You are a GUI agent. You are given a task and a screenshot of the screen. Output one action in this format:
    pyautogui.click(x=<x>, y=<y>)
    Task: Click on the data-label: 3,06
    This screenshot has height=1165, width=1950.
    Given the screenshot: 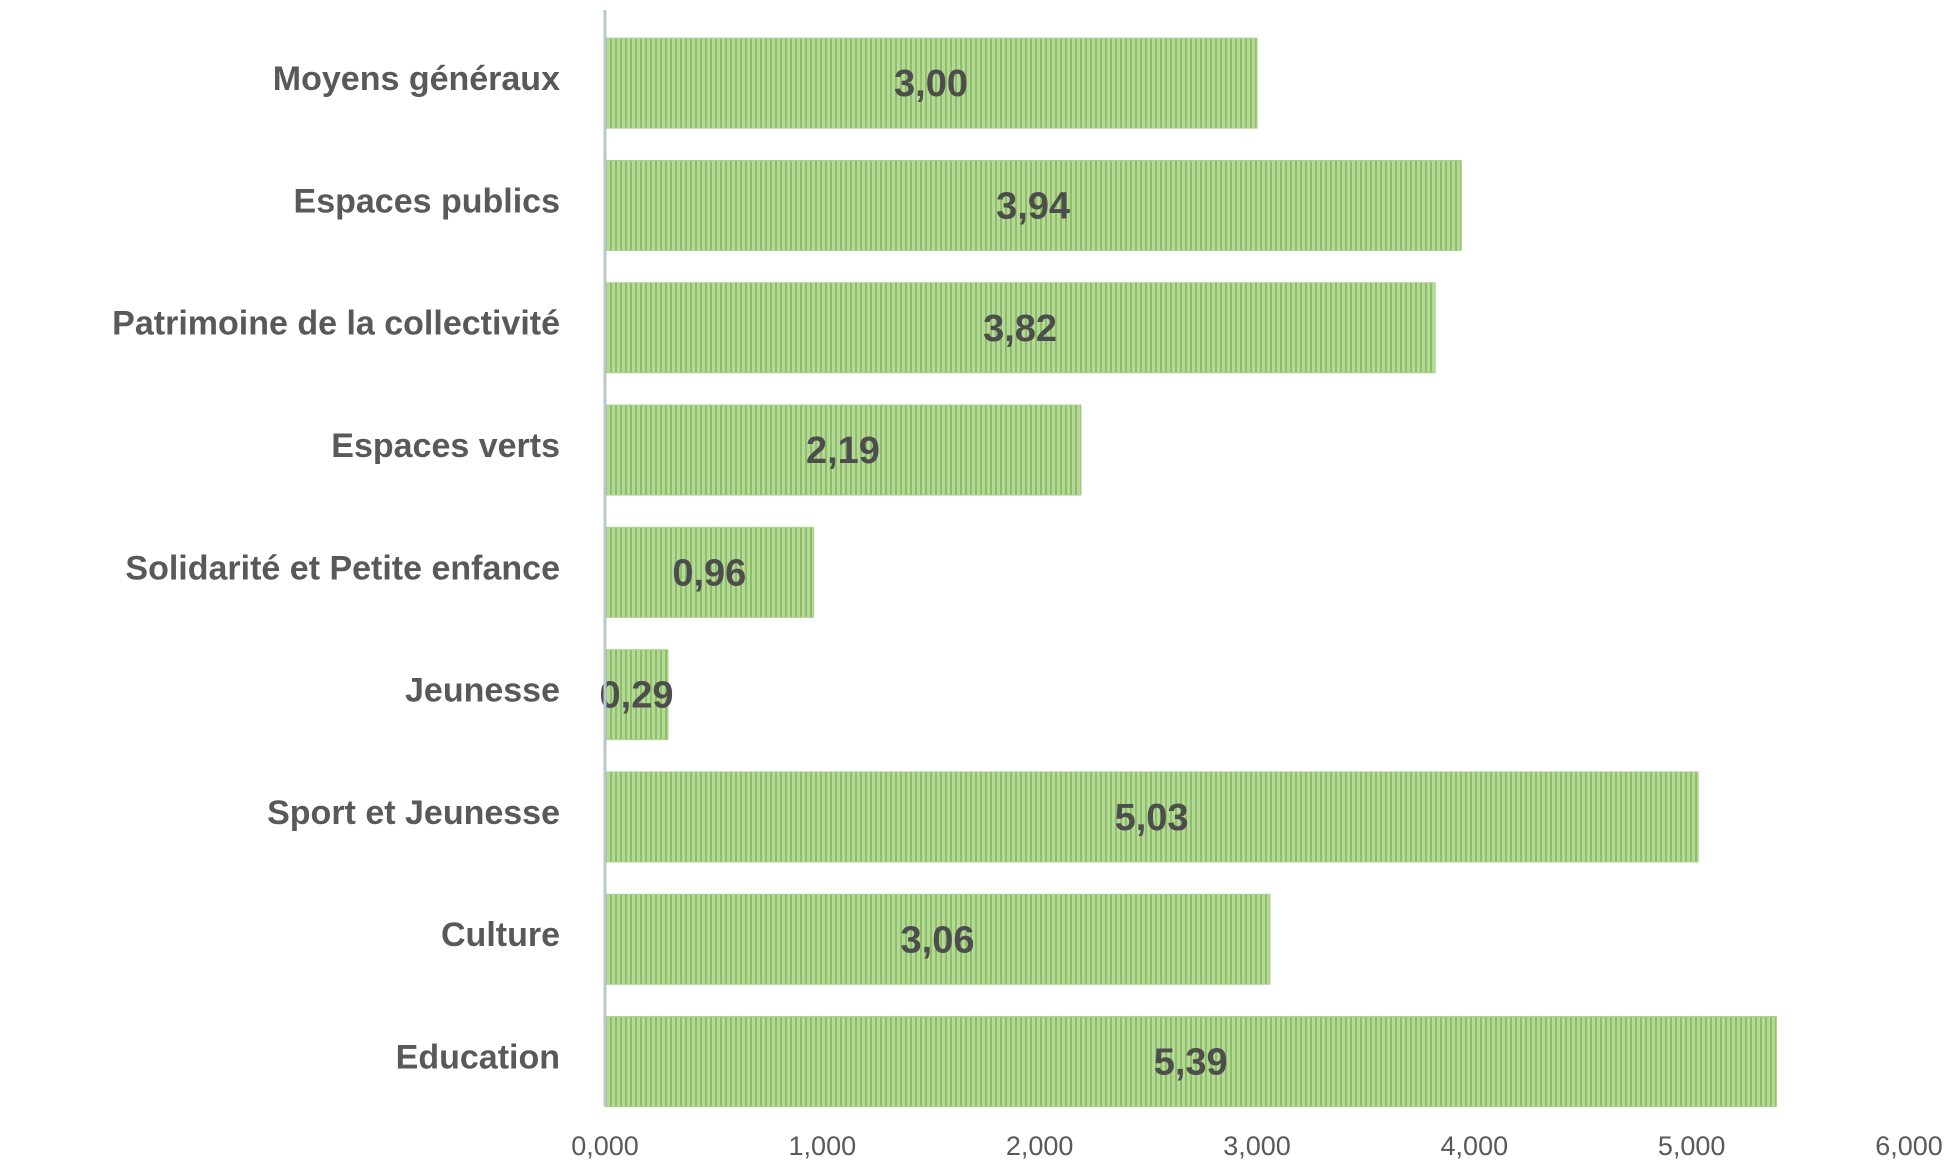 What is the action you would take?
    pyautogui.click(x=938, y=940)
    